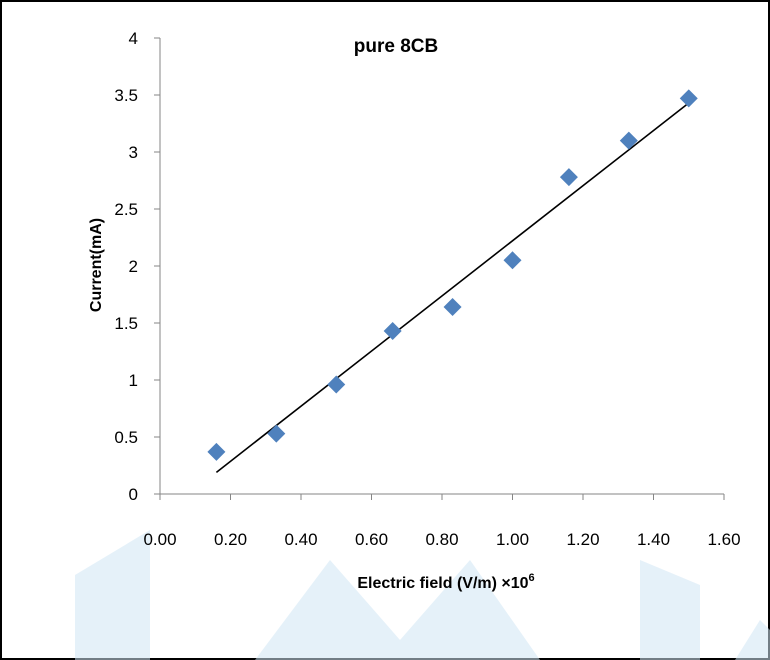  I want to click on chart-title: pure 8CB, so click(396, 46).